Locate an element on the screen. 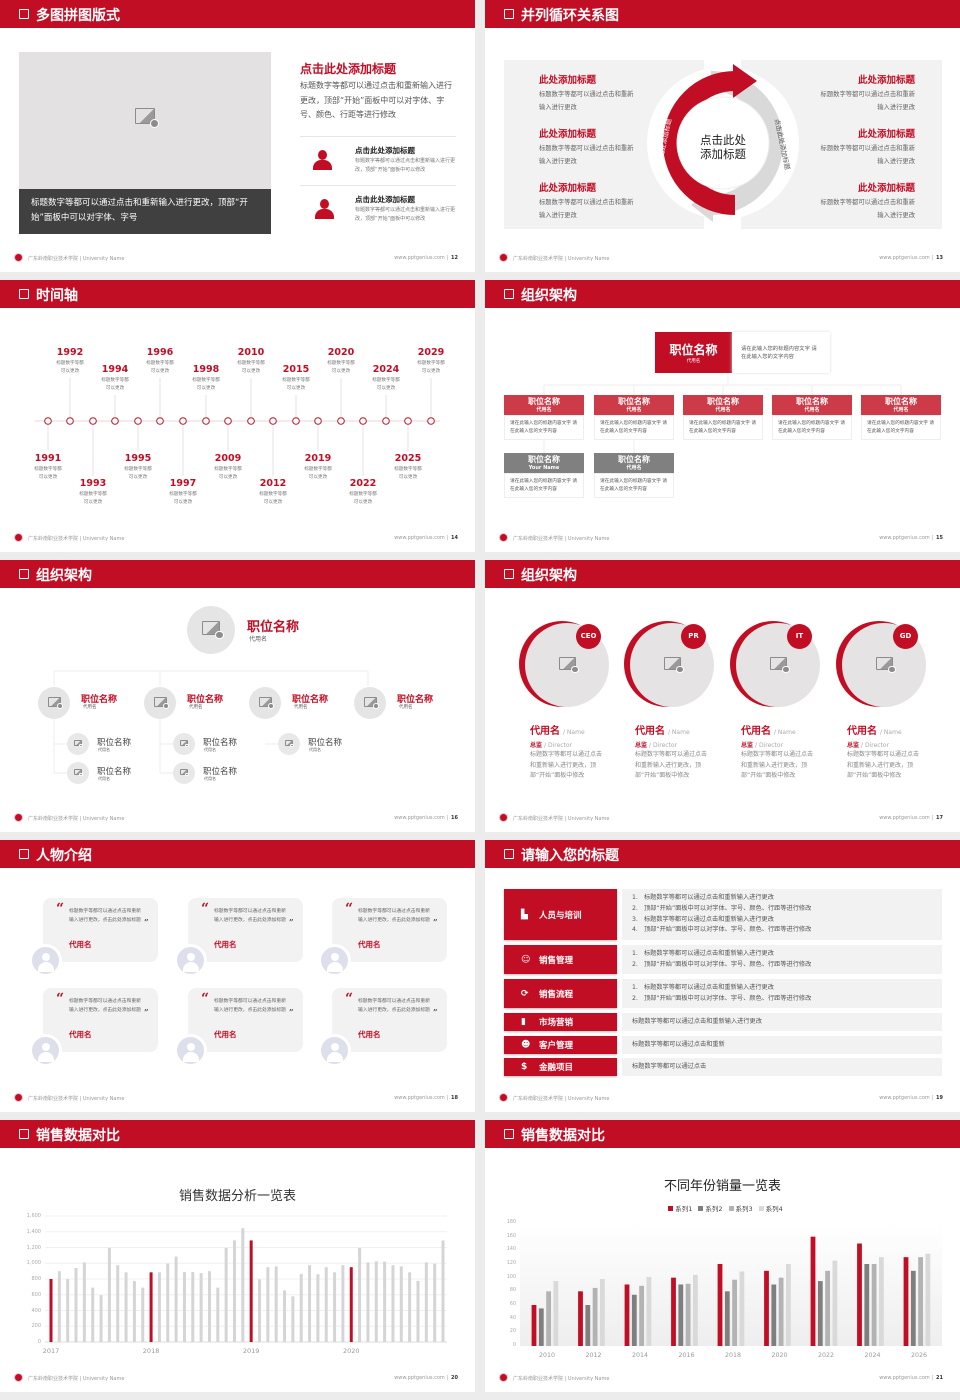 This screenshot has width=960, height=1400. image-placeholder is located at coordinates (145, 120).